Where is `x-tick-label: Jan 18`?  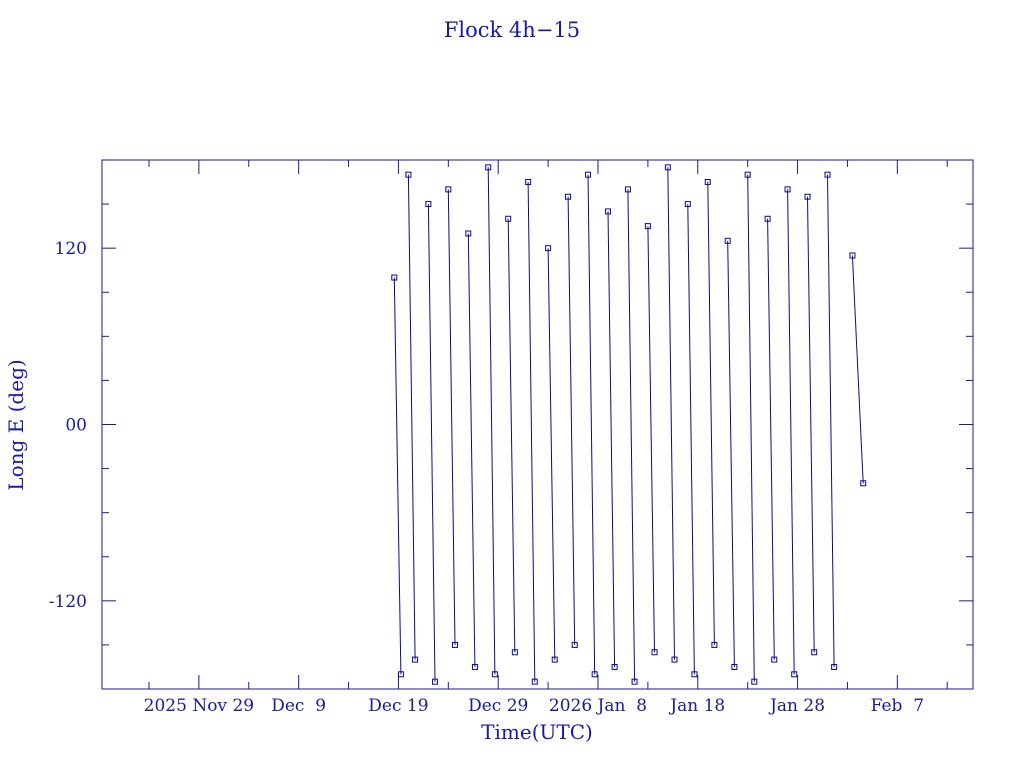 x-tick-label: Jan 18 is located at coordinates (696, 706).